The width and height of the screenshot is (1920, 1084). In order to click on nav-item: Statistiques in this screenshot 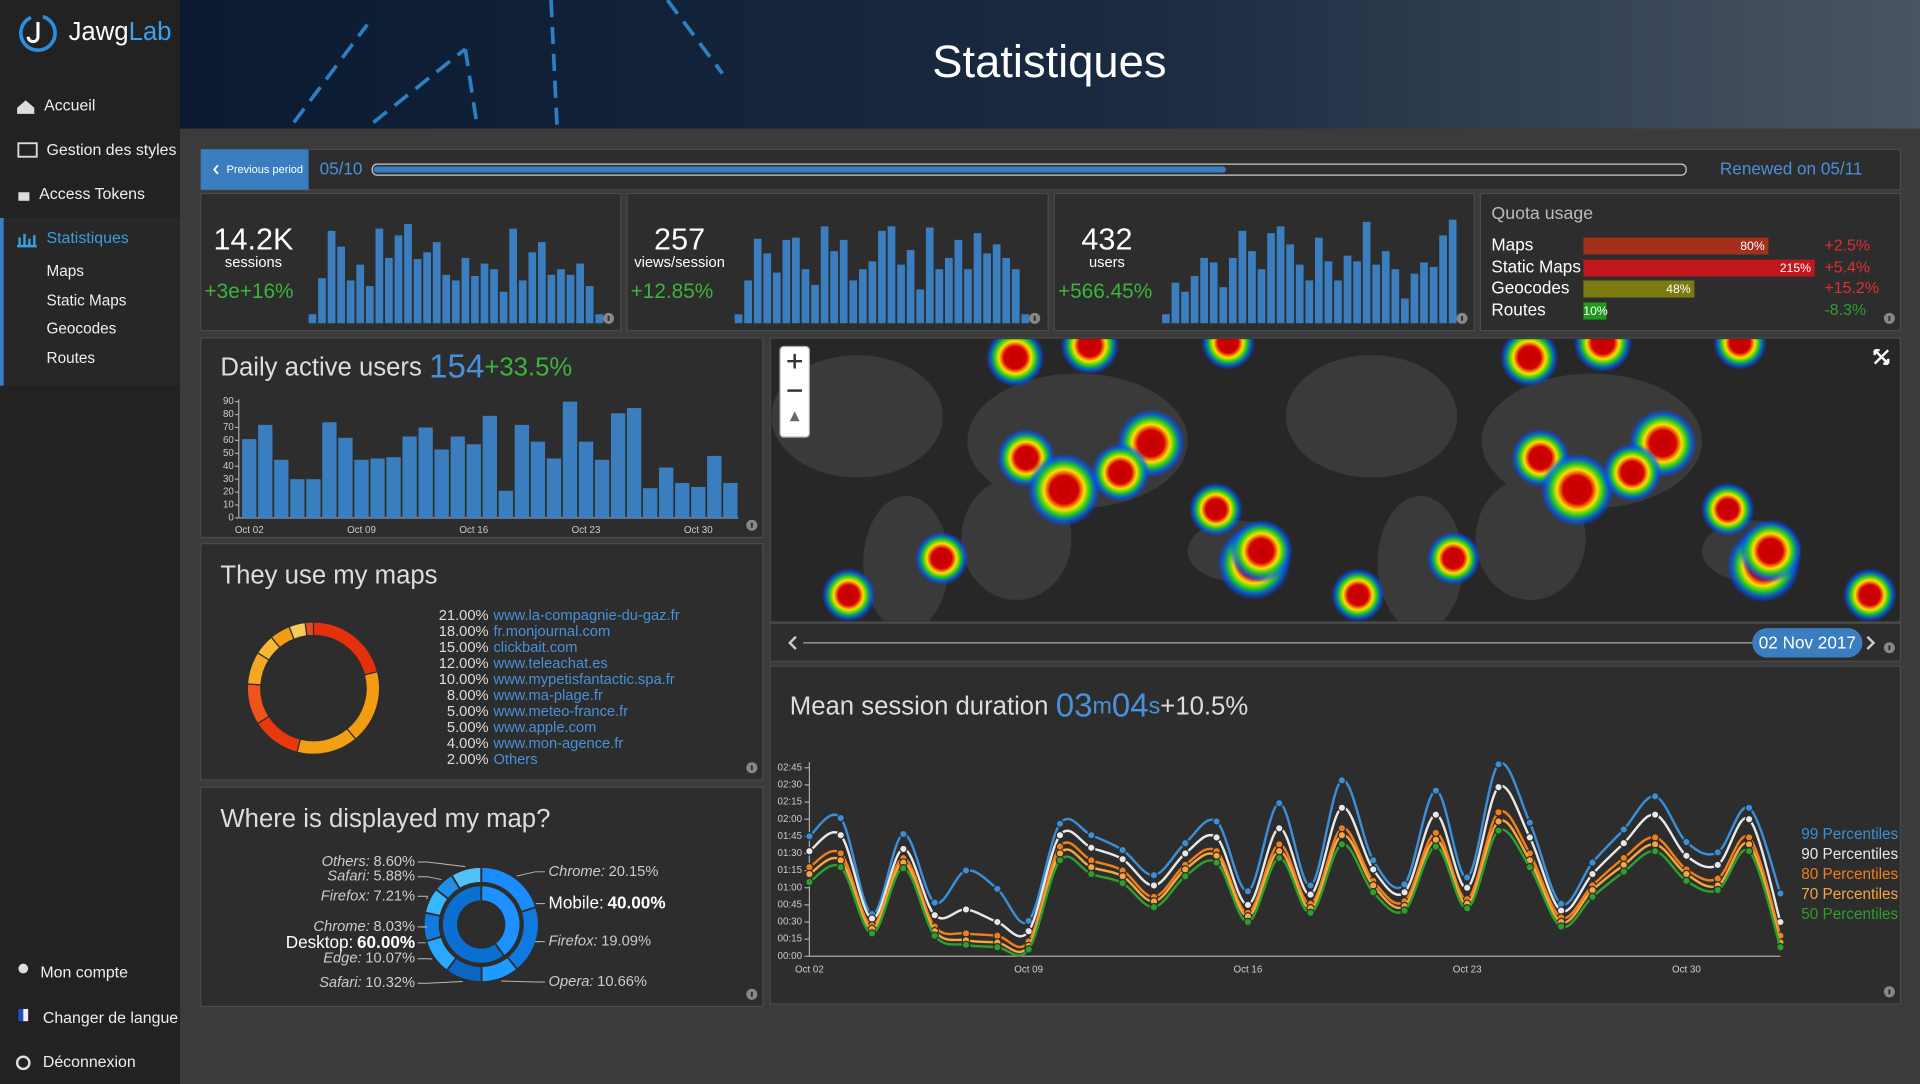, I will do `click(88, 238)`.